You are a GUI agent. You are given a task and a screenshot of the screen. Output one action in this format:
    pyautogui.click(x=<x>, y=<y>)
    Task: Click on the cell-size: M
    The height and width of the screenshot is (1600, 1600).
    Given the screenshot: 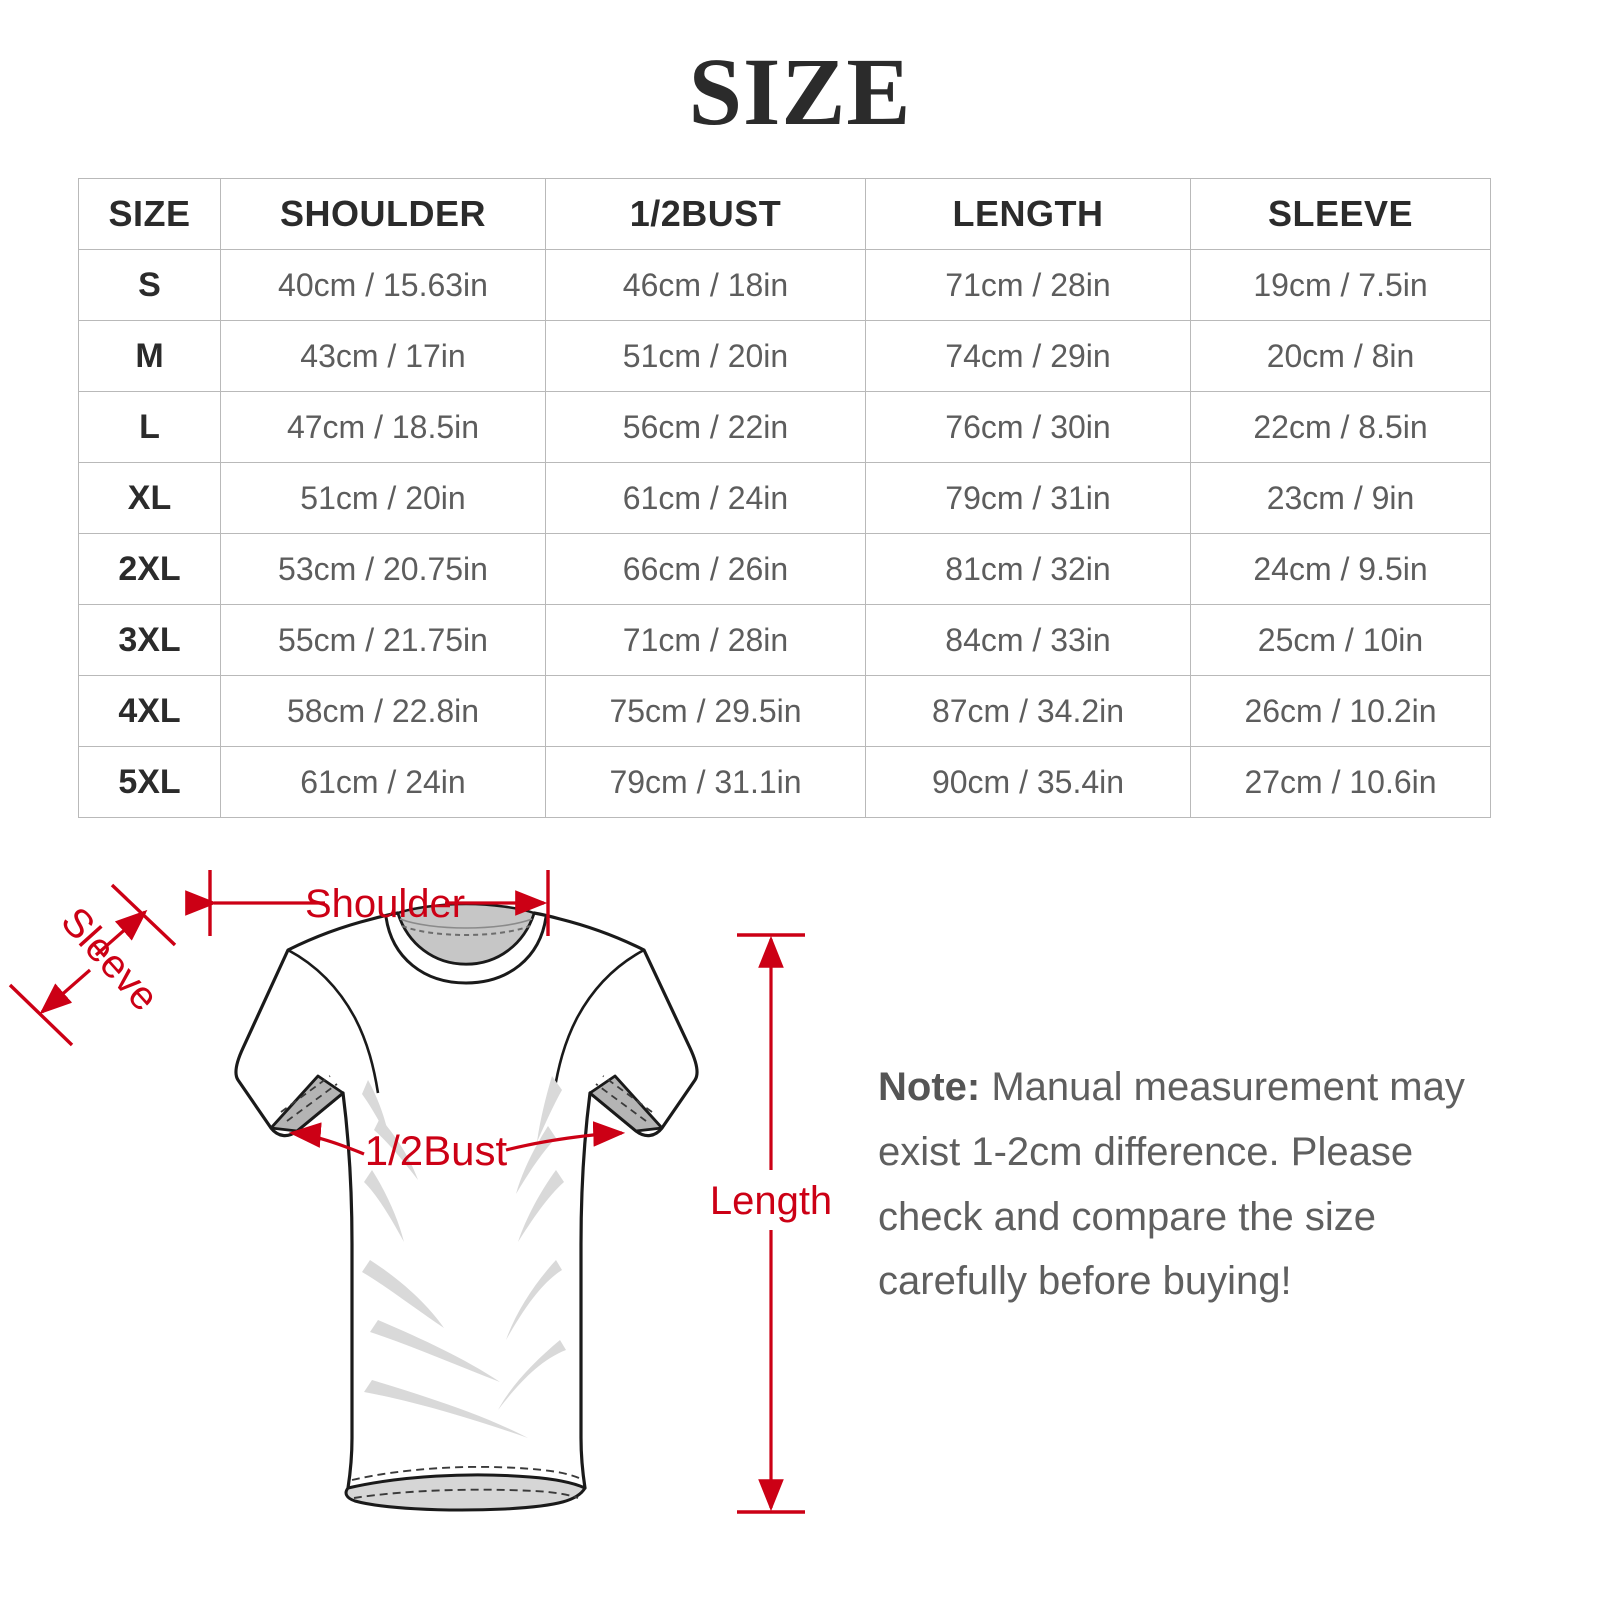 What is the action you would take?
    pyautogui.click(x=149, y=356)
    